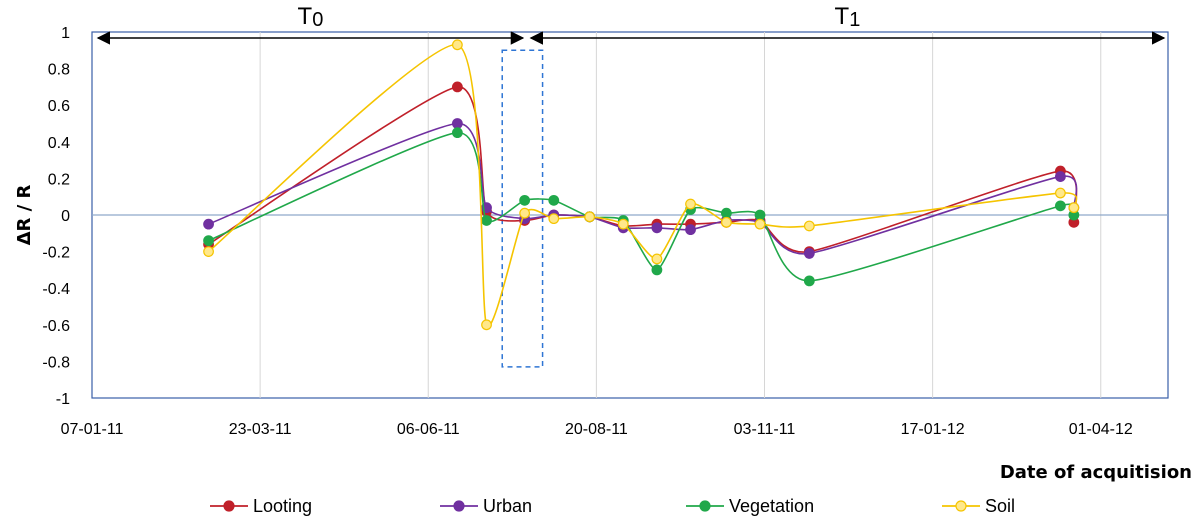 This screenshot has width=1200, height=518. I want to click on highlight-box, so click(522, 208).